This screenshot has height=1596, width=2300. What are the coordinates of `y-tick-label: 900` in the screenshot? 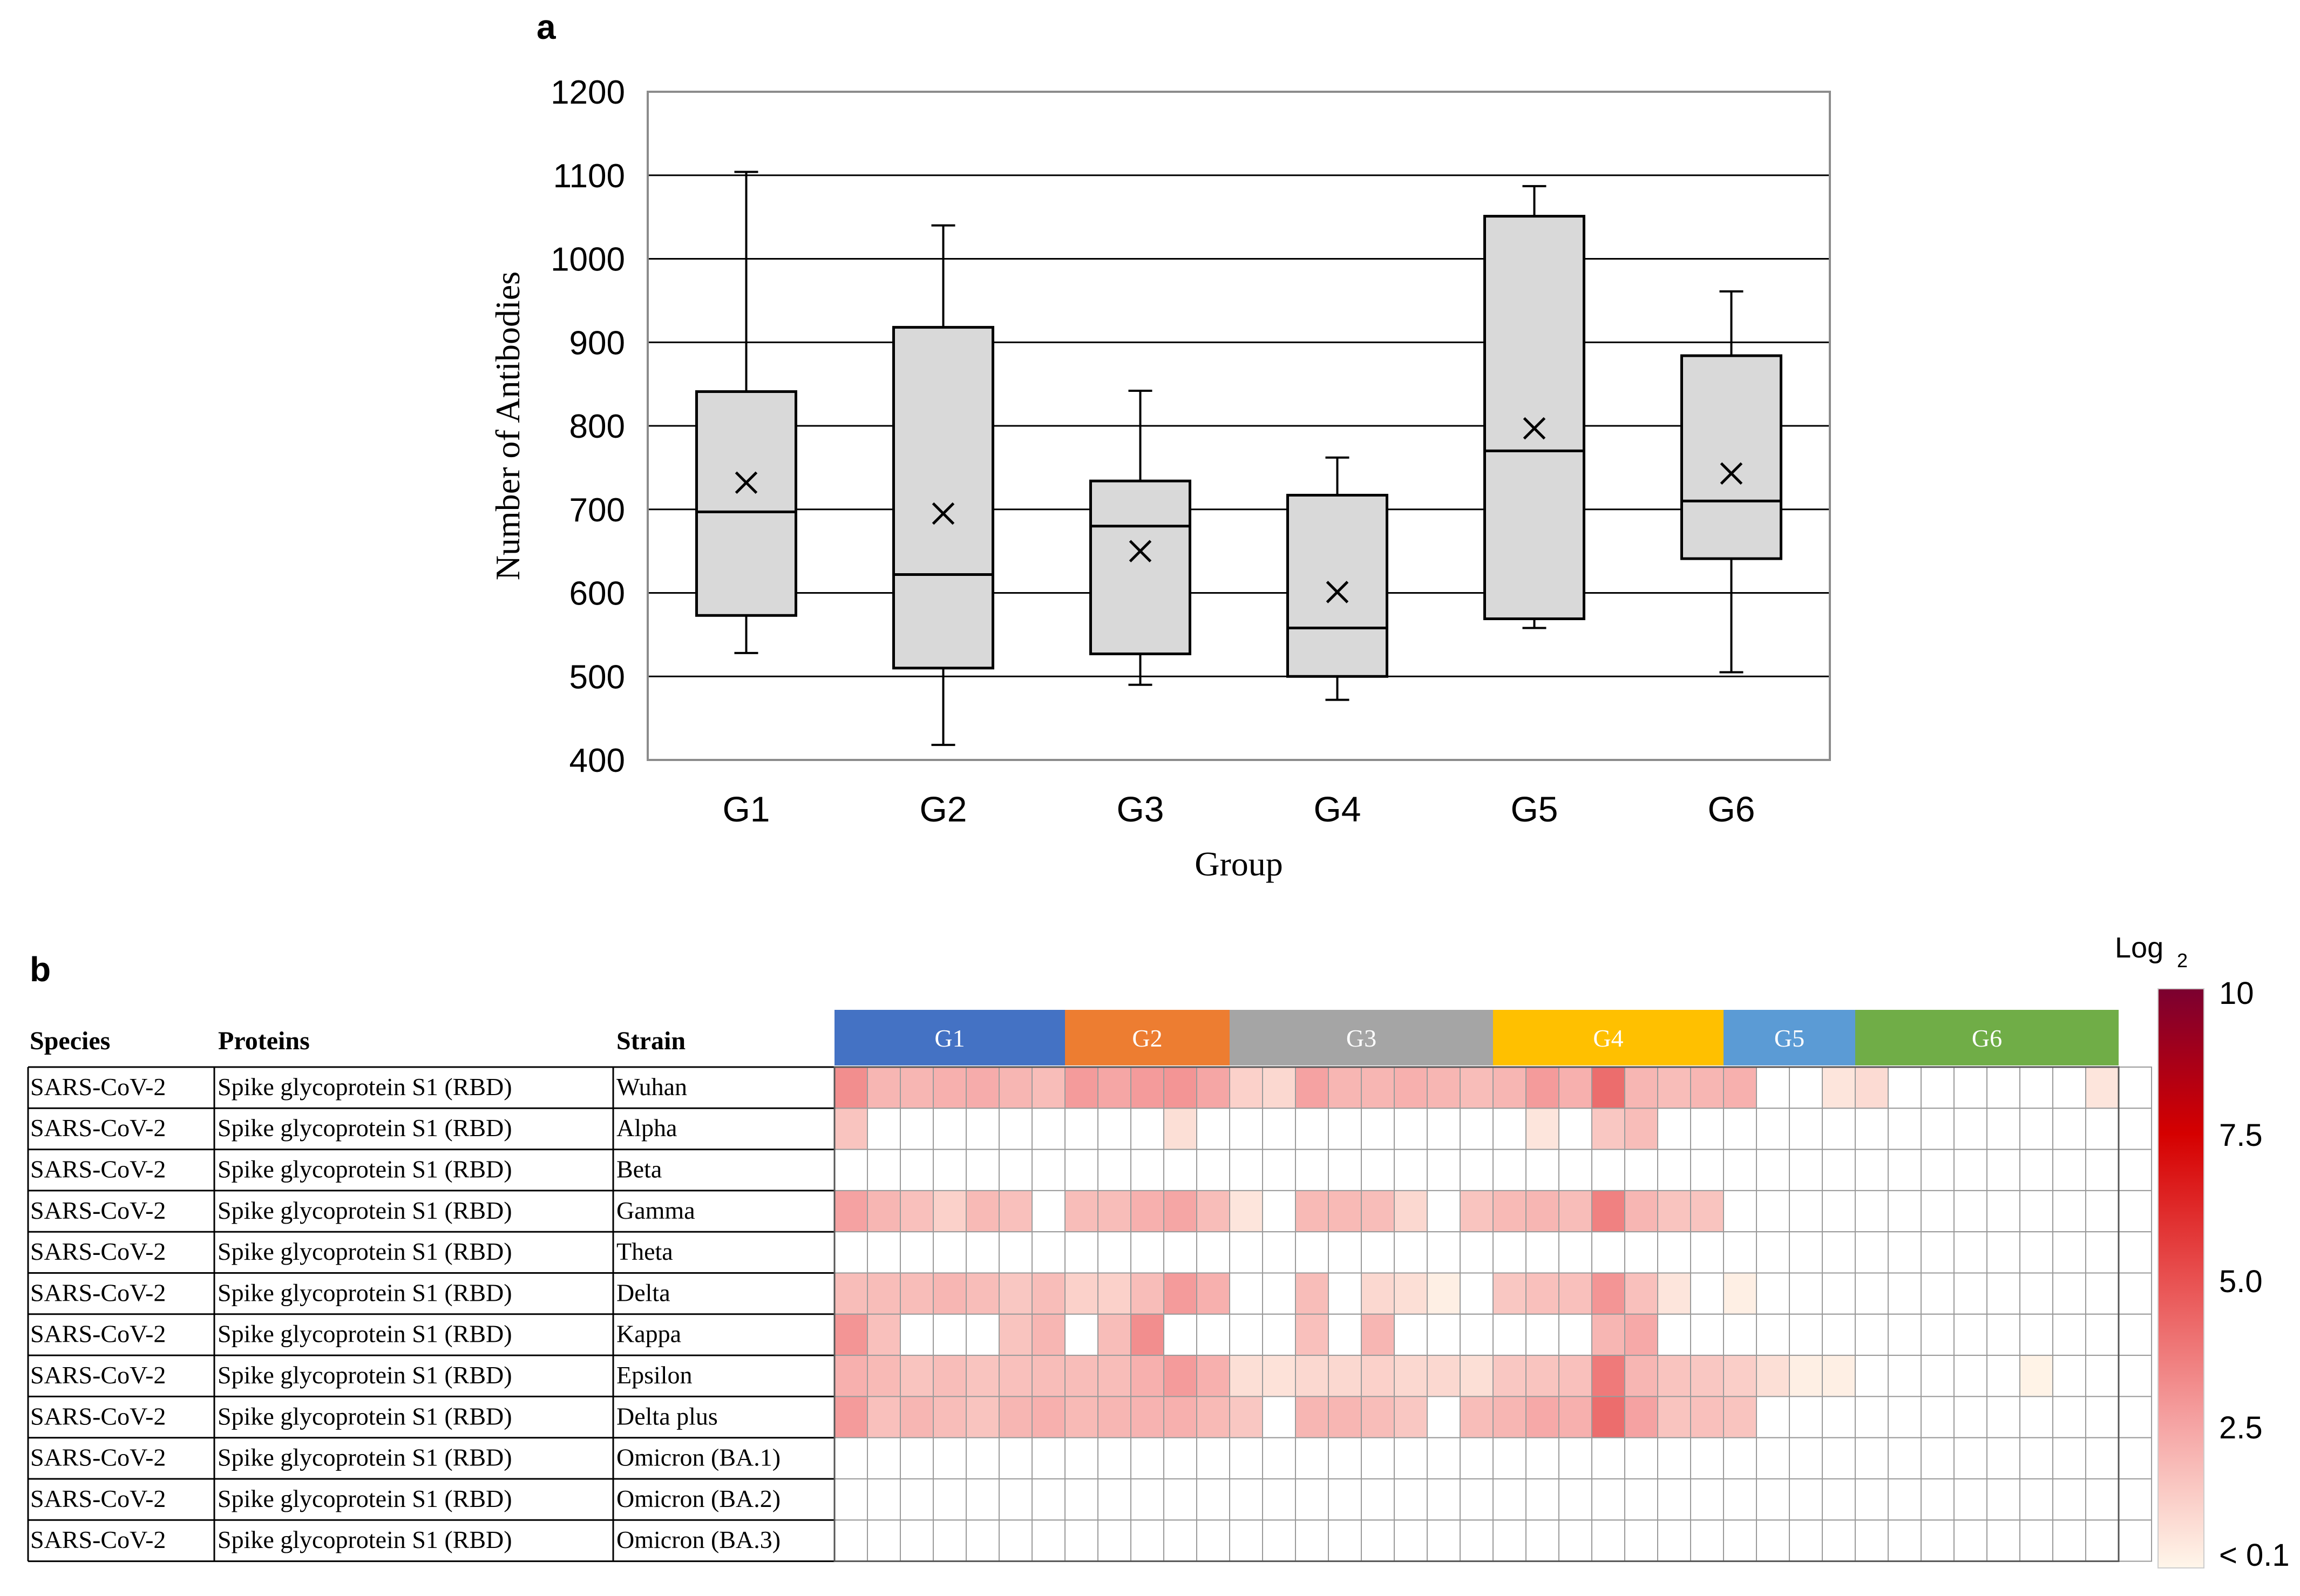 It's located at (597, 343).